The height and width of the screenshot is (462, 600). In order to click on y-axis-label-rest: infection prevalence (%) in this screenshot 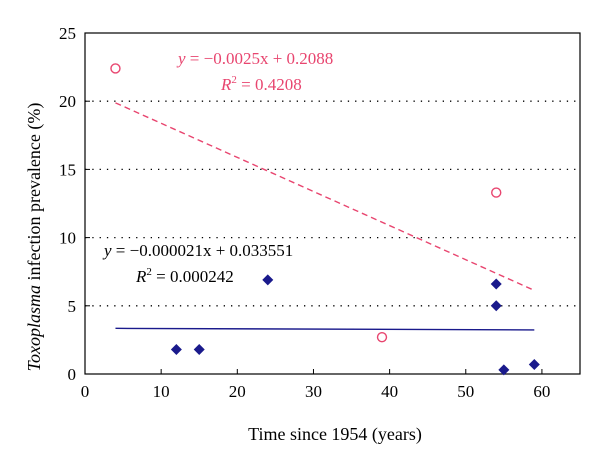, I will do `click(34, 194)`.